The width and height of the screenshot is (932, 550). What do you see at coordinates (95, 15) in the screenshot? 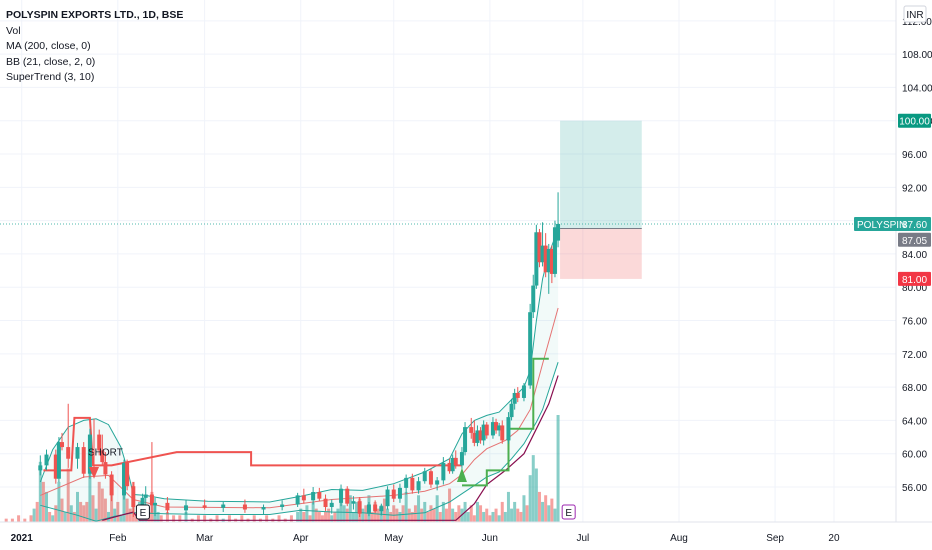
I see `symbol-title: POLYSPIN EXPORTS LTD., 1D, BSE` at bounding box center [95, 15].